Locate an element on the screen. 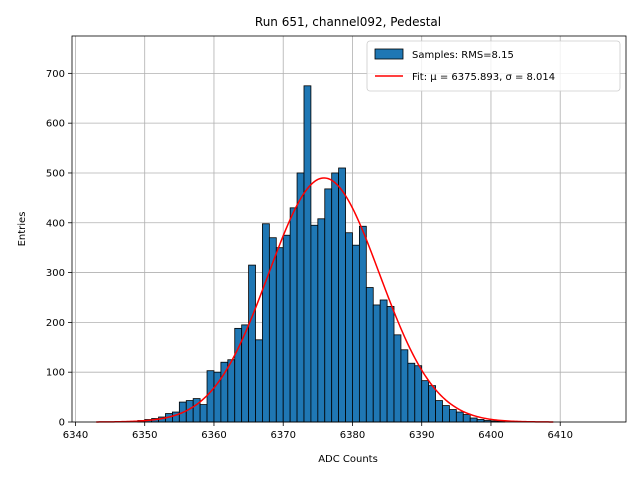 This screenshot has height=480, width=640. y-tick-label: 600 is located at coordinates (55, 124).